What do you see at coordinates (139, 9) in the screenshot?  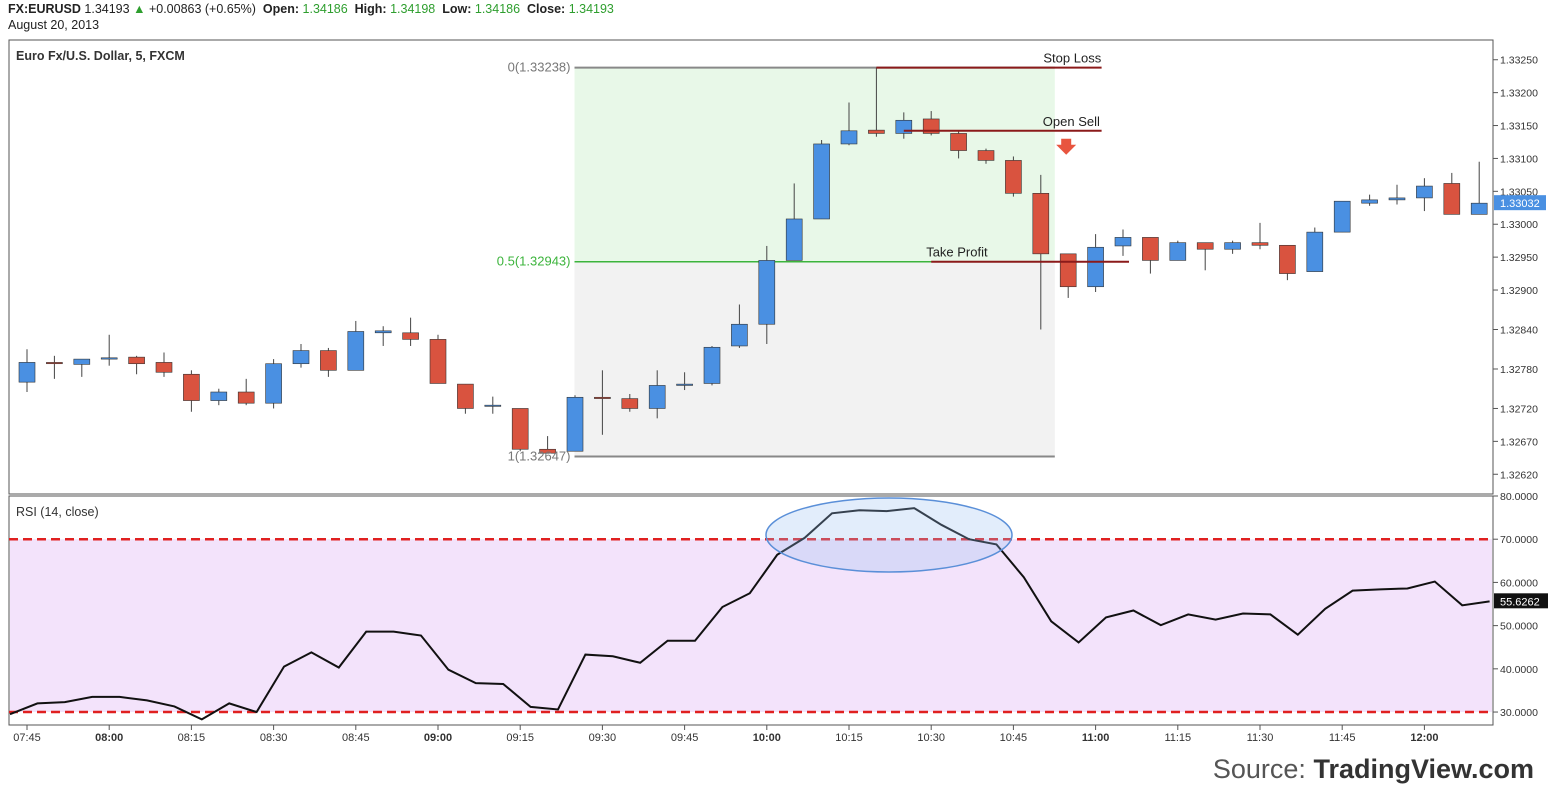 I see `up-triangle-icon: ▲` at bounding box center [139, 9].